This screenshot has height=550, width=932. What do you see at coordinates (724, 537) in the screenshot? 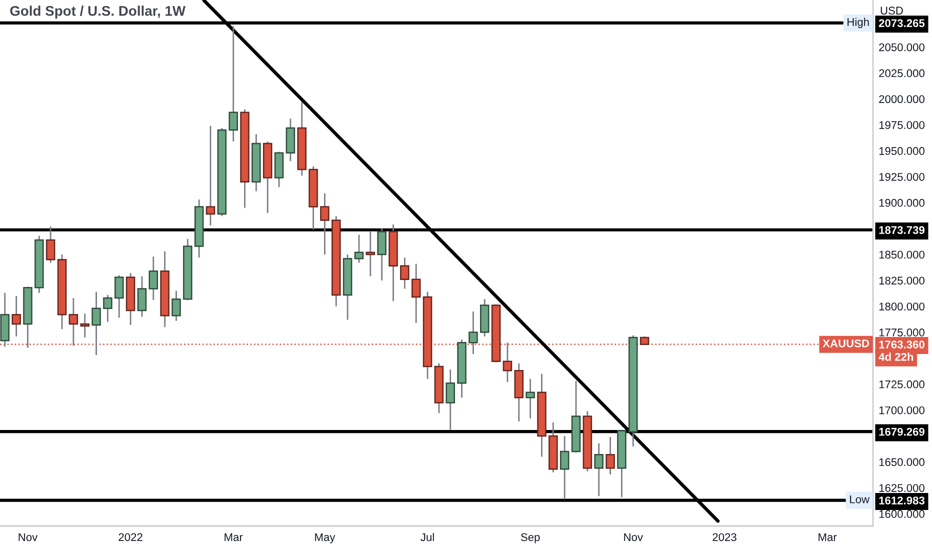
I see `x-tick-label: 2023` at bounding box center [724, 537].